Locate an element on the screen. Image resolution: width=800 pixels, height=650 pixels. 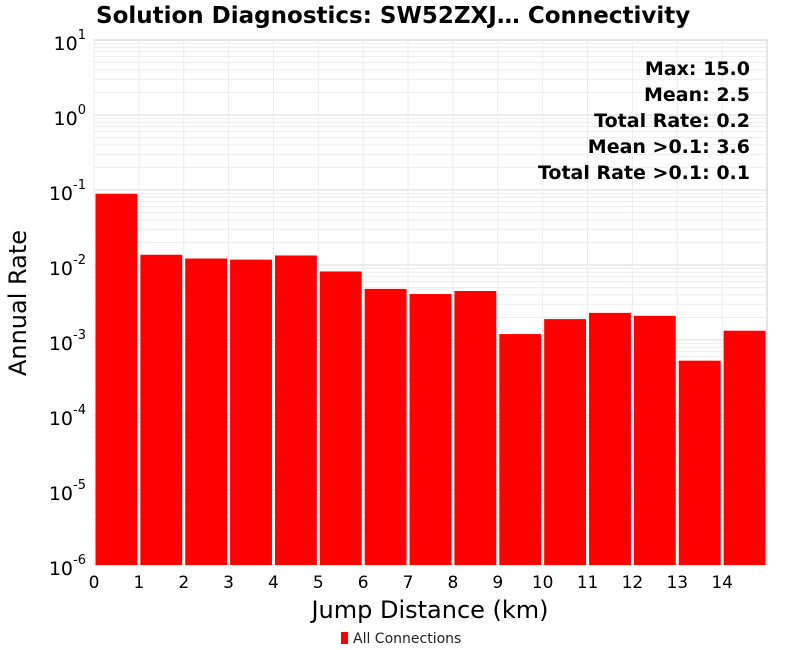
legend-label: All Connections is located at coordinates (407, 639).